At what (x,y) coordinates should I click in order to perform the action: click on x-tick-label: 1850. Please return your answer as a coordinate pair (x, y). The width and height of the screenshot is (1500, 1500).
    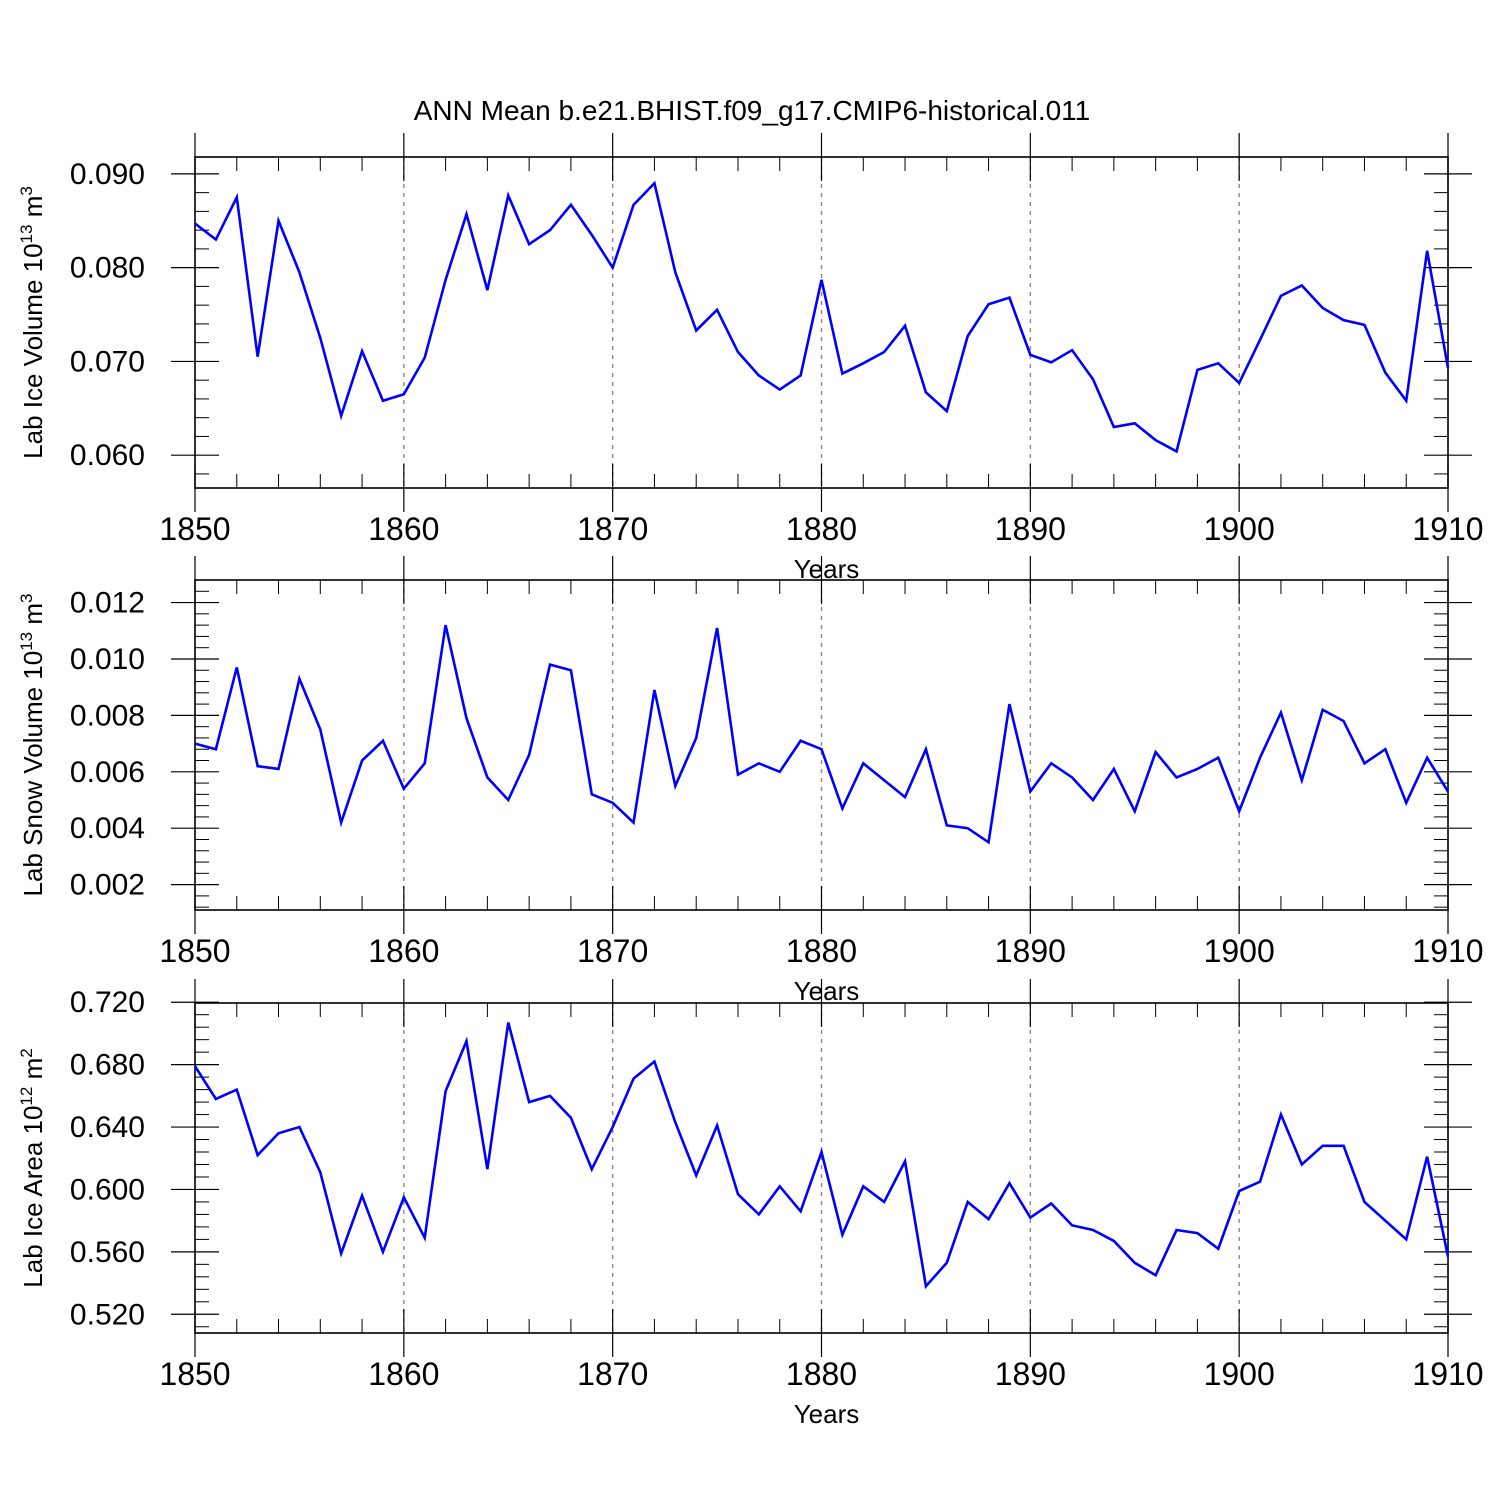
    Looking at the image, I should click on (194, 529).